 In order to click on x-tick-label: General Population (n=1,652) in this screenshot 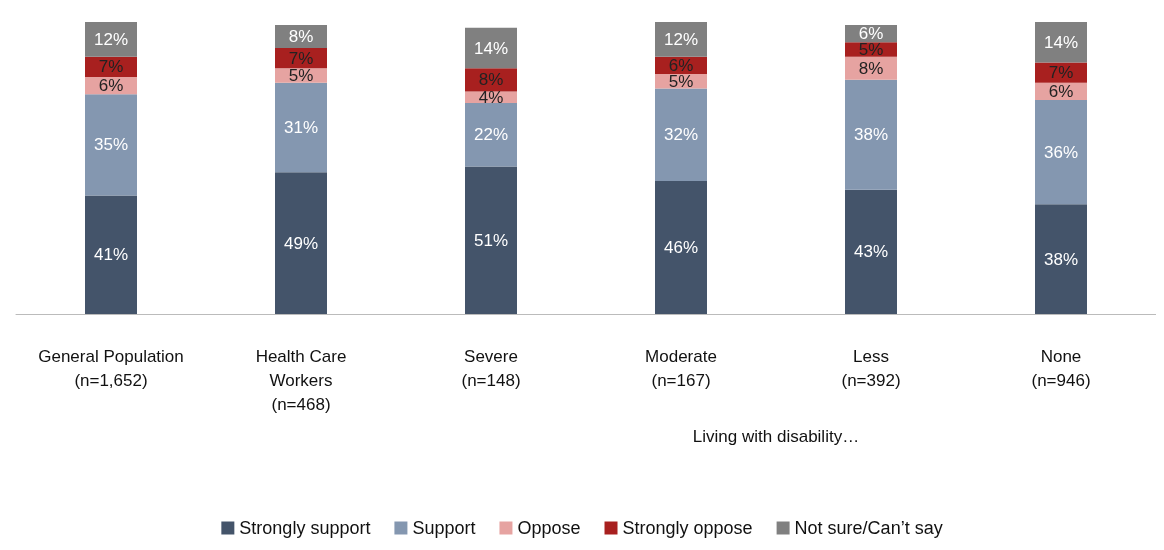, I will do `click(111, 368)`.